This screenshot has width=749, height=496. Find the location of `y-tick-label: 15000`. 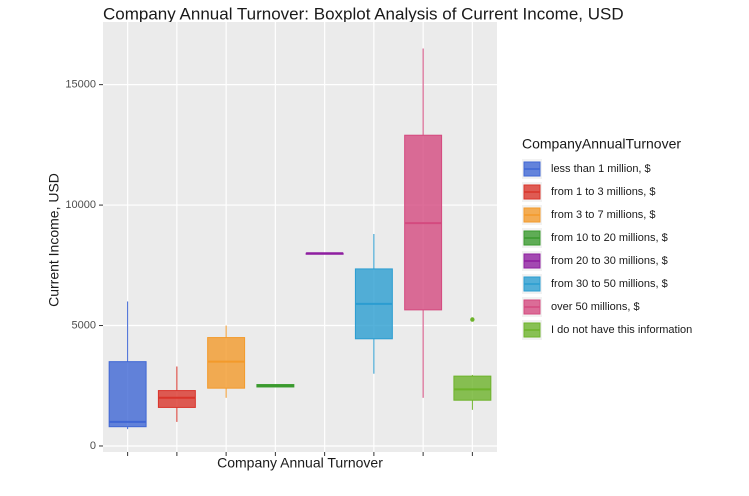

y-tick-label: 15000 is located at coordinates (80, 85).